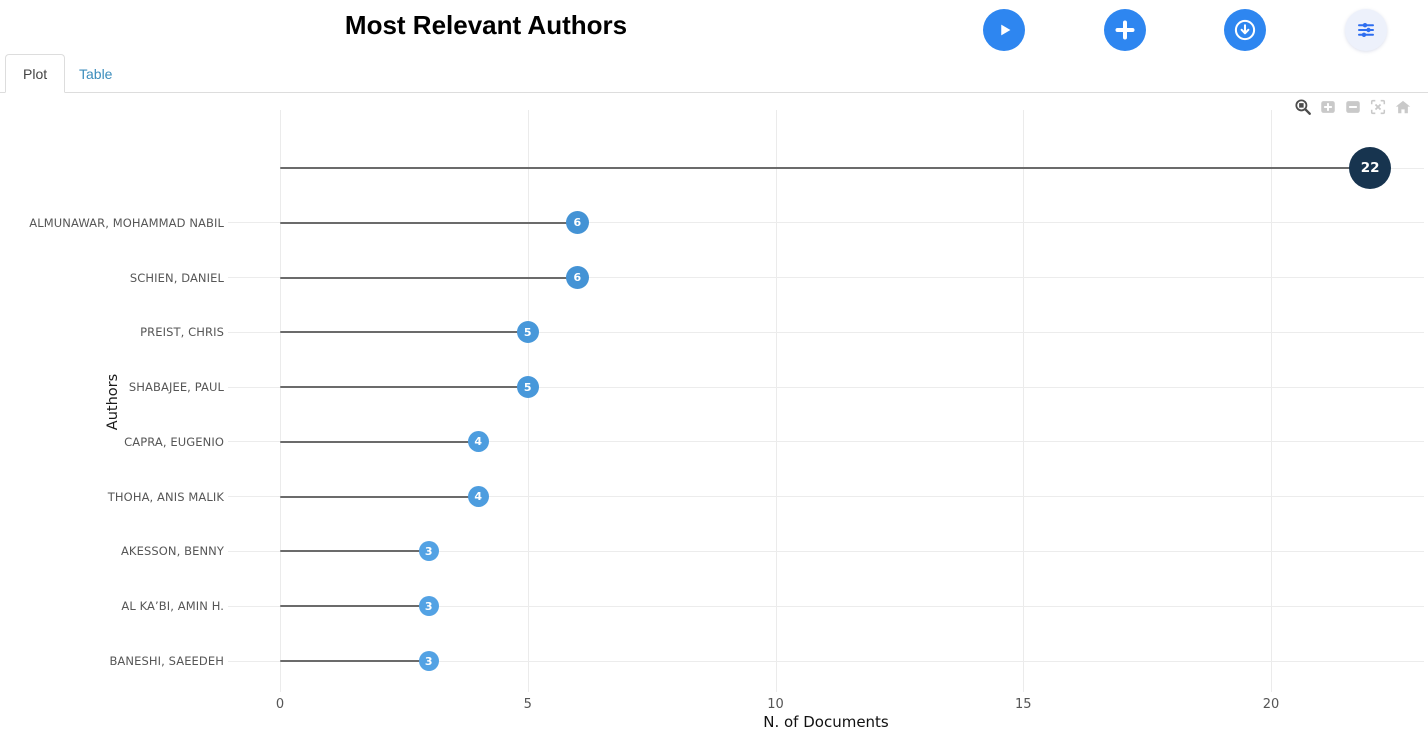 This screenshot has width=1428, height=743. What do you see at coordinates (96, 74) in the screenshot?
I see `tab-table: Table` at bounding box center [96, 74].